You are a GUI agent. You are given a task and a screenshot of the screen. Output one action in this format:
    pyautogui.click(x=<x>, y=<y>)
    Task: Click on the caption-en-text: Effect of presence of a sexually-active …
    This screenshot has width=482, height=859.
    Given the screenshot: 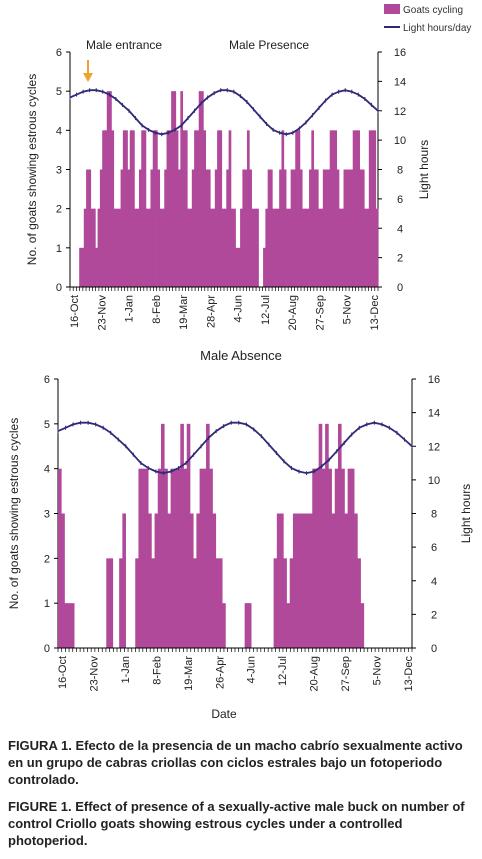 What is the action you would take?
    pyautogui.click(x=236, y=823)
    